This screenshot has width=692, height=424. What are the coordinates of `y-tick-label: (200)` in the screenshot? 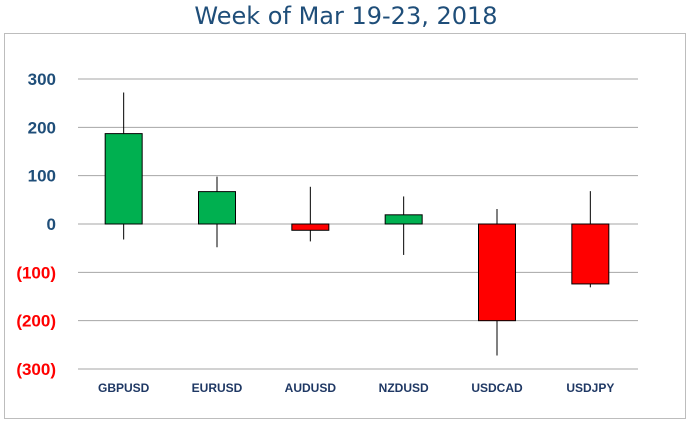 It's located at (36, 321).